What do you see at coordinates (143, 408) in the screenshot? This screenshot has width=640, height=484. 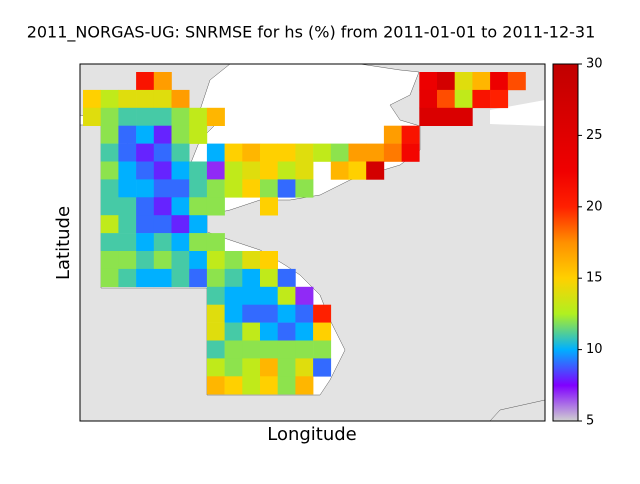 I see `coast` at bounding box center [143, 408].